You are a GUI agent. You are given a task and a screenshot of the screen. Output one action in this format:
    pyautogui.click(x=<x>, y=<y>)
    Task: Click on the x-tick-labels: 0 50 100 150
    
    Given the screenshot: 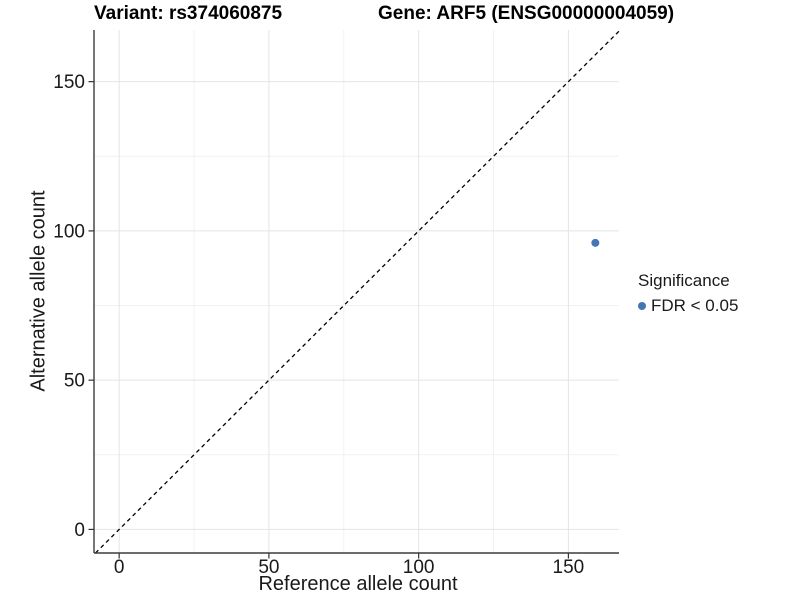 What is the action you would take?
    pyautogui.click(x=349, y=567)
    